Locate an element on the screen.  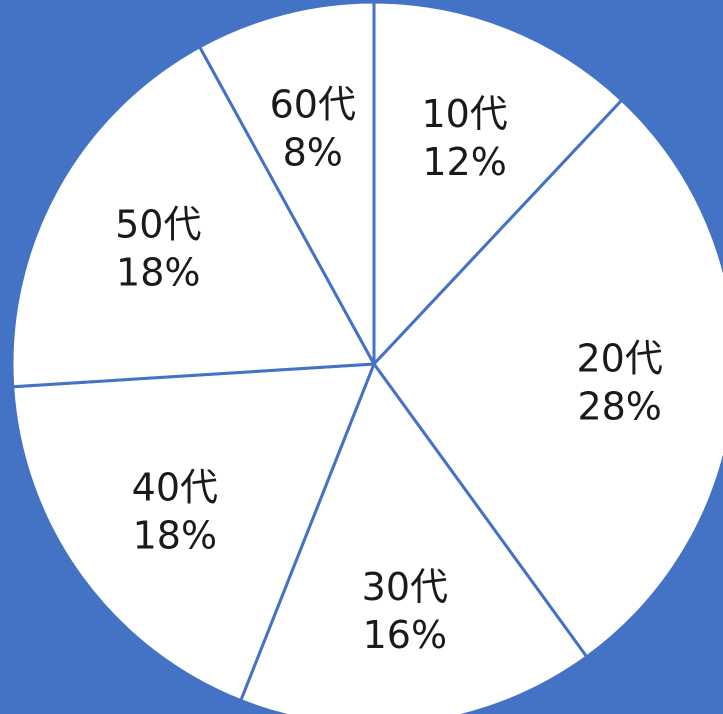
value-label: 16% is located at coordinates (405, 635).